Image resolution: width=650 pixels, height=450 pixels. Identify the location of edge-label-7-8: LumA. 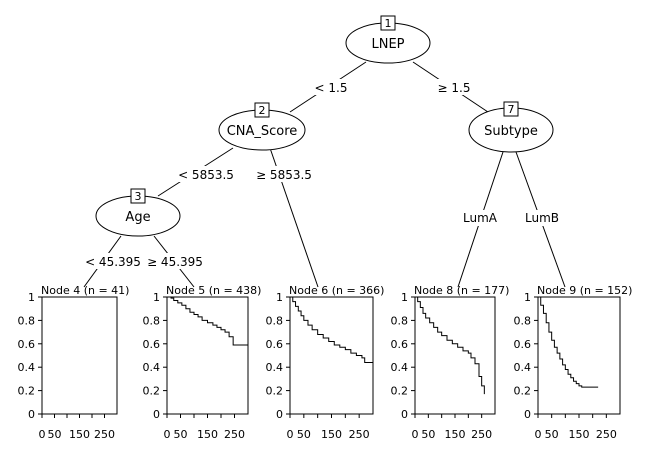
(480, 218).